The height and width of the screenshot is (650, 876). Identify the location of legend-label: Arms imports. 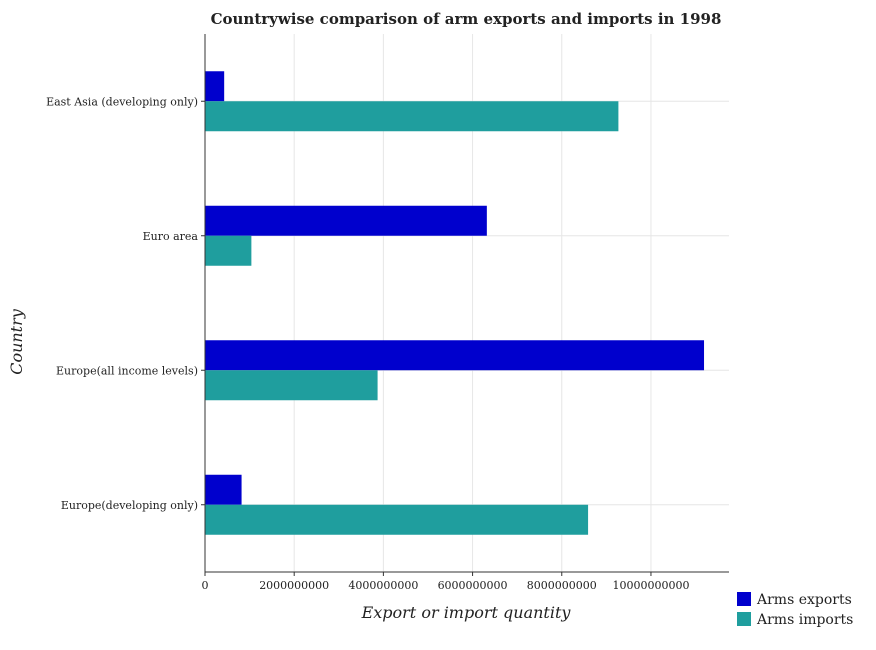
(804, 620).